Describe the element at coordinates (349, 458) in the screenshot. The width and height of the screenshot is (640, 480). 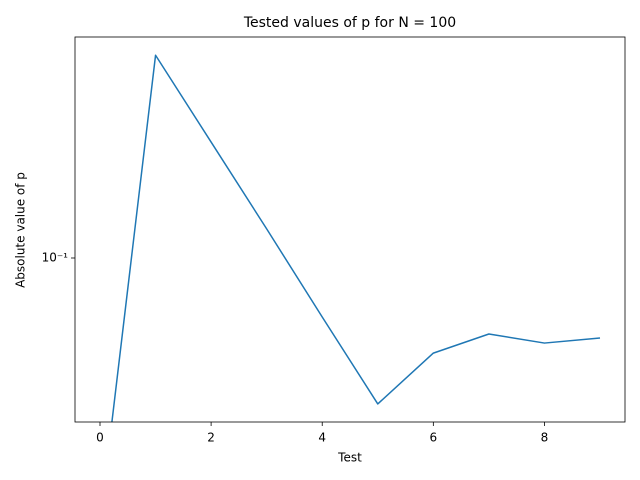
I see `x-axis-label: Test` at that location.